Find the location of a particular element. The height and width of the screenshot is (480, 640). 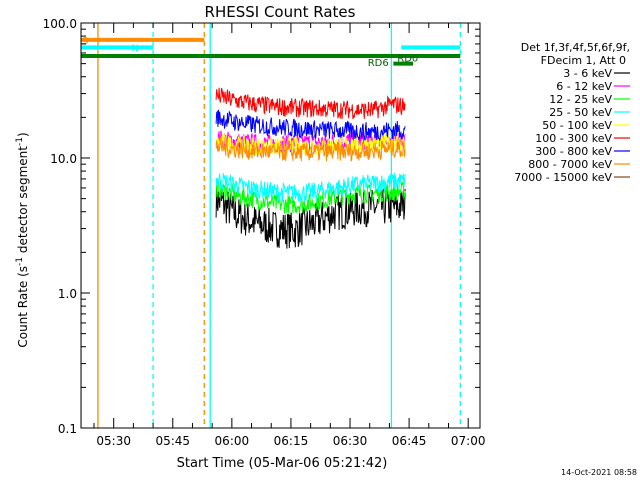

legend-label-5: 100 - 300 keV is located at coordinates (573, 138).